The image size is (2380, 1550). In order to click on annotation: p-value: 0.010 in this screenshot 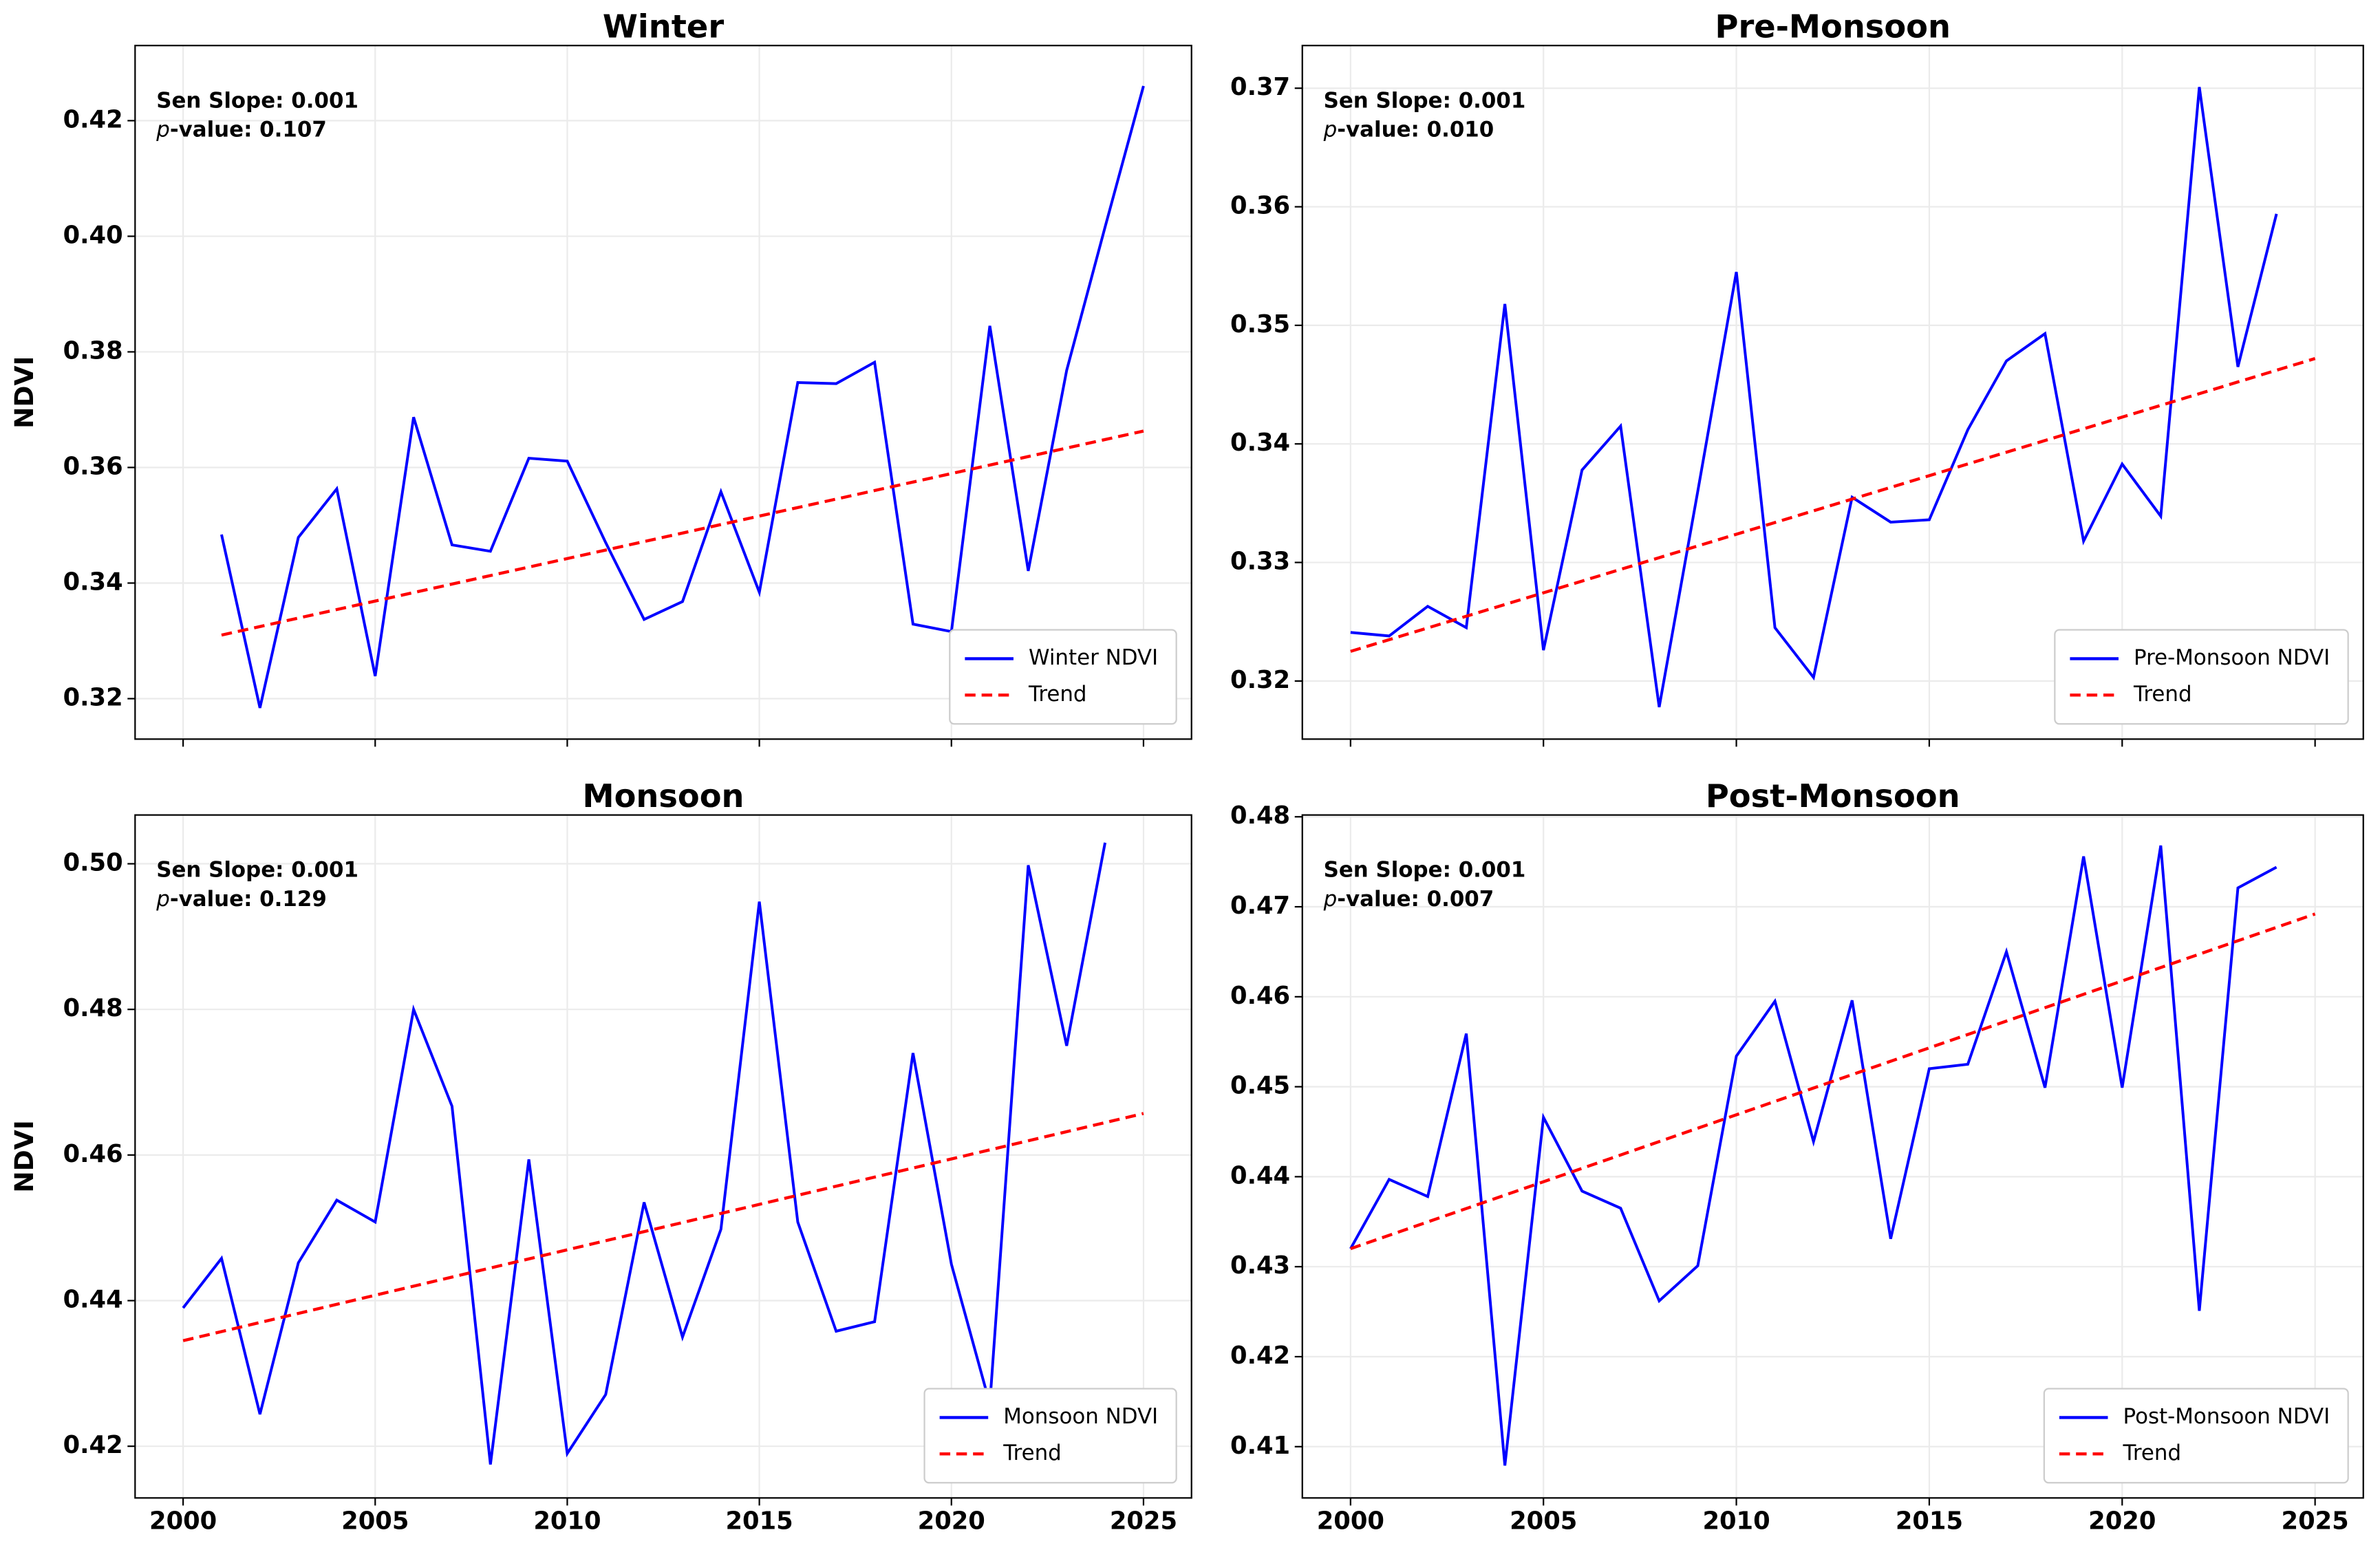, I will do `click(1408, 129)`.